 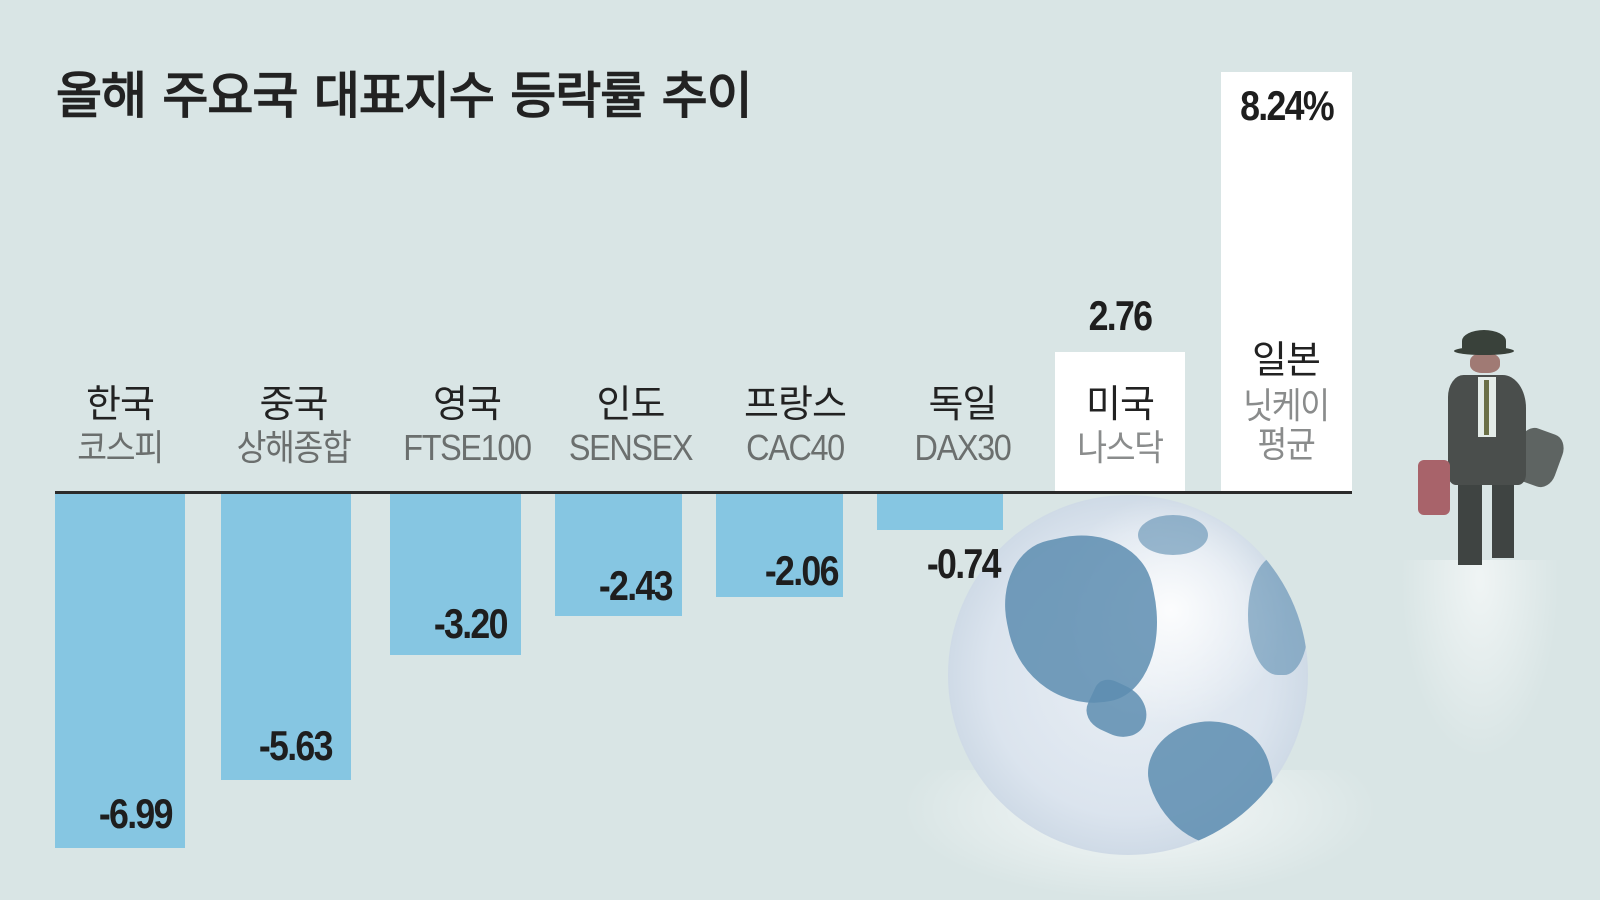 What do you see at coordinates (1120, 447) in the screenshot?
I see `index-name: 나스닥` at bounding box center [1120, 447].